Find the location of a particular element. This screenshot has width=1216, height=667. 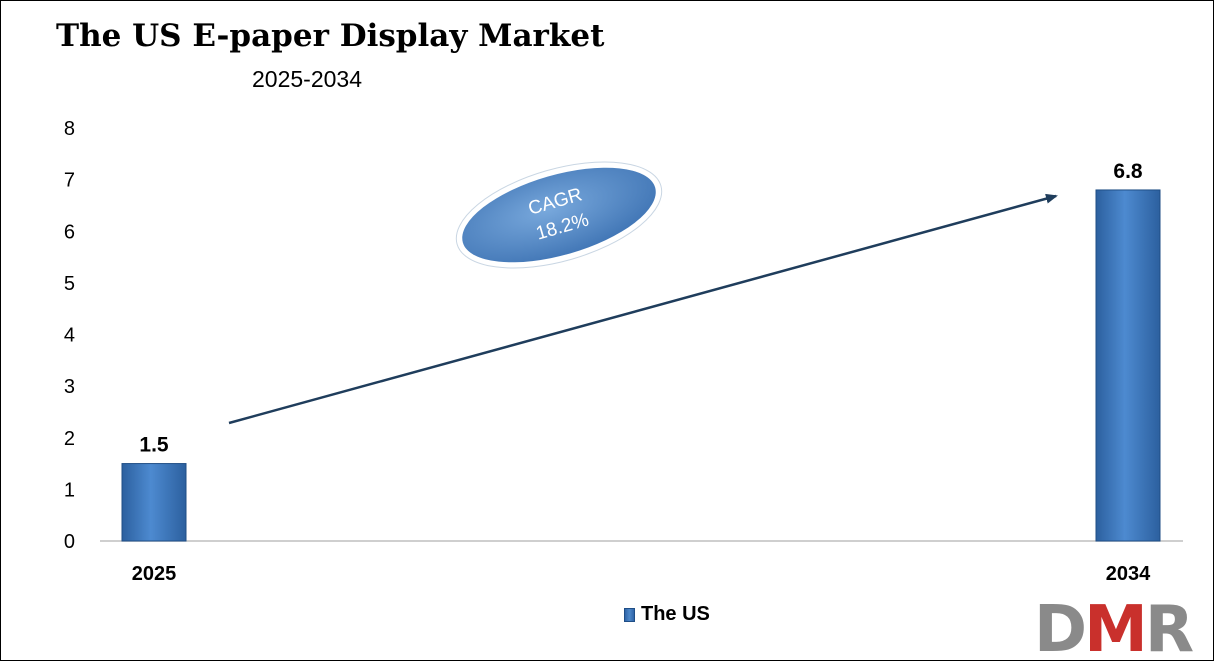

x-tick-label-2025: 2025 is located at coordinates (154, 574).